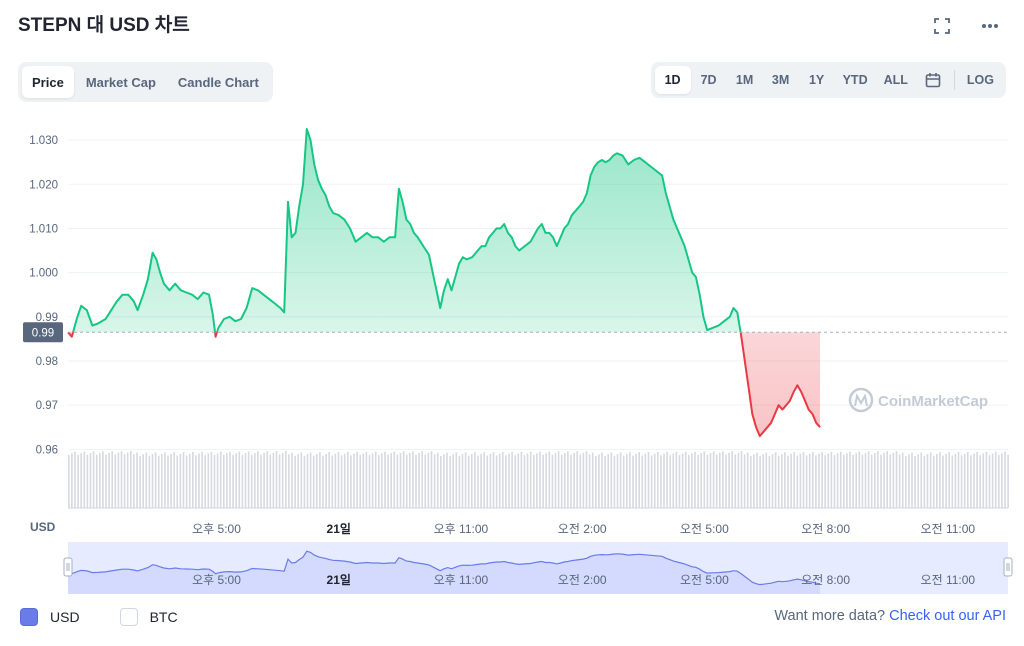 This screenshot has width=1024, height=646. I want to click on range-1d: 1D, so click(672, 80).